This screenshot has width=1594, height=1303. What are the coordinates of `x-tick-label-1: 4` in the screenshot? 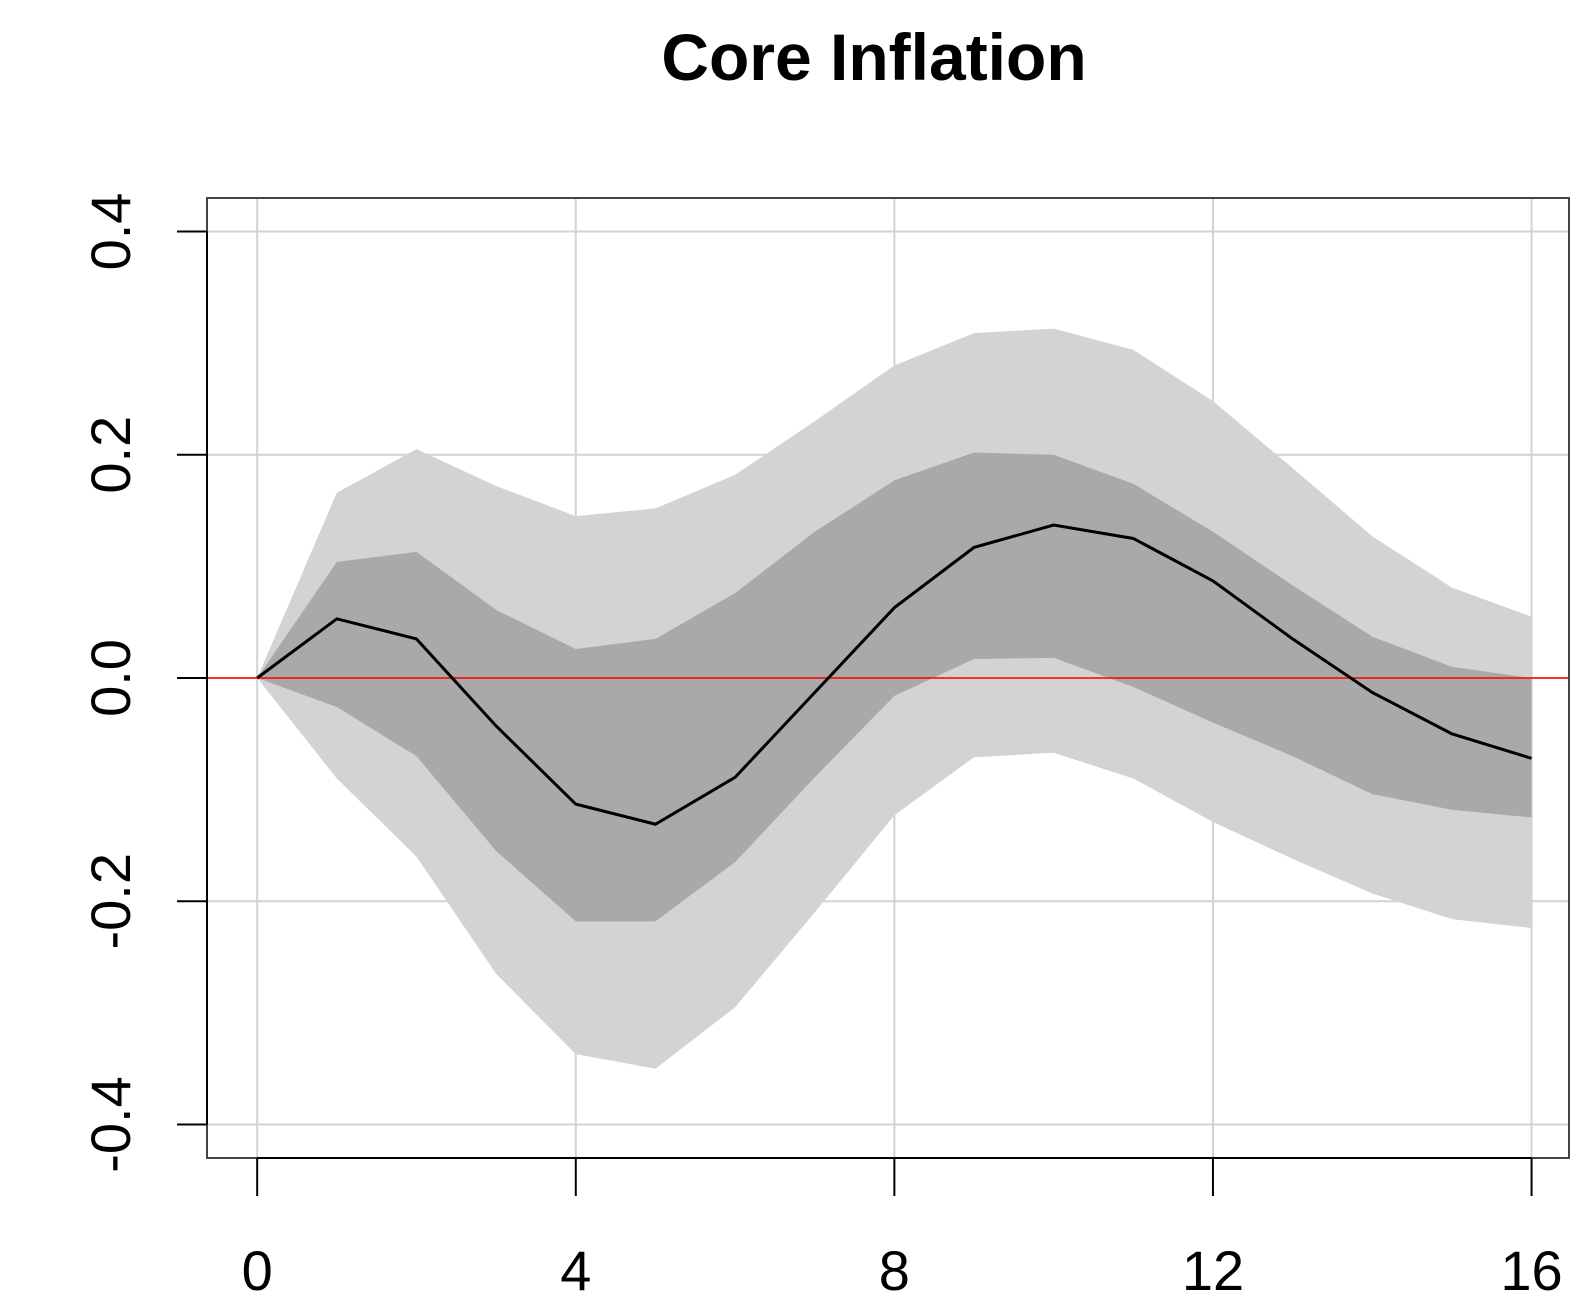 It's located at (575, 1270).